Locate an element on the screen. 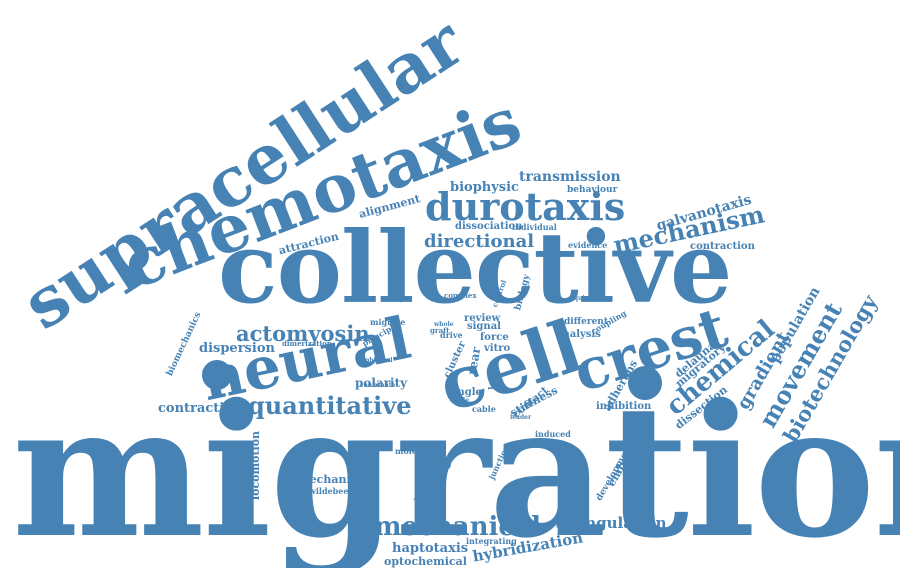  word-graft: graft is located at coordinates (440, 330).